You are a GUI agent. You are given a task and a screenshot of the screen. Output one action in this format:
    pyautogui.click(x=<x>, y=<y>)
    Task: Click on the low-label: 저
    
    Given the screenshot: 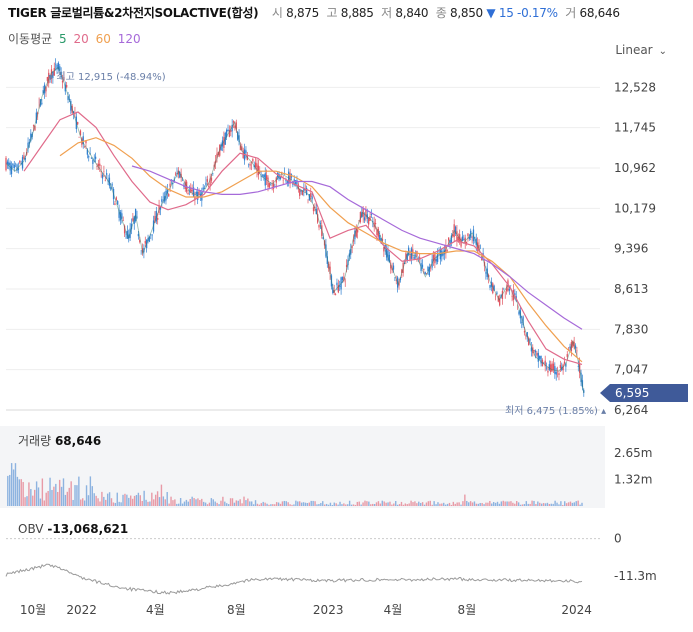 What is the action you would take?
    pyautogui.click(x=386, y=13)
    